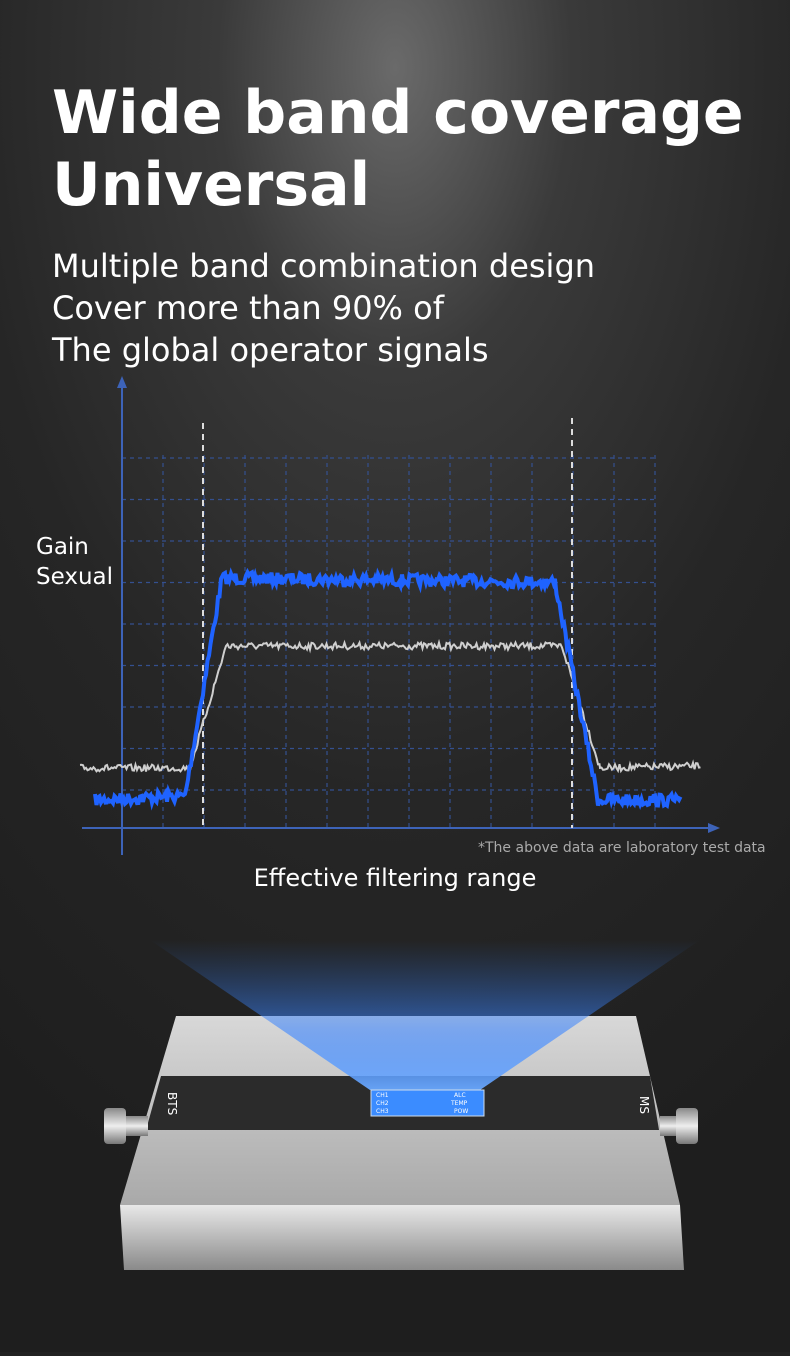  Describe the element at coordinates (382, 1111) in the screenshot. I see `lcd-row: CH3` at that location.